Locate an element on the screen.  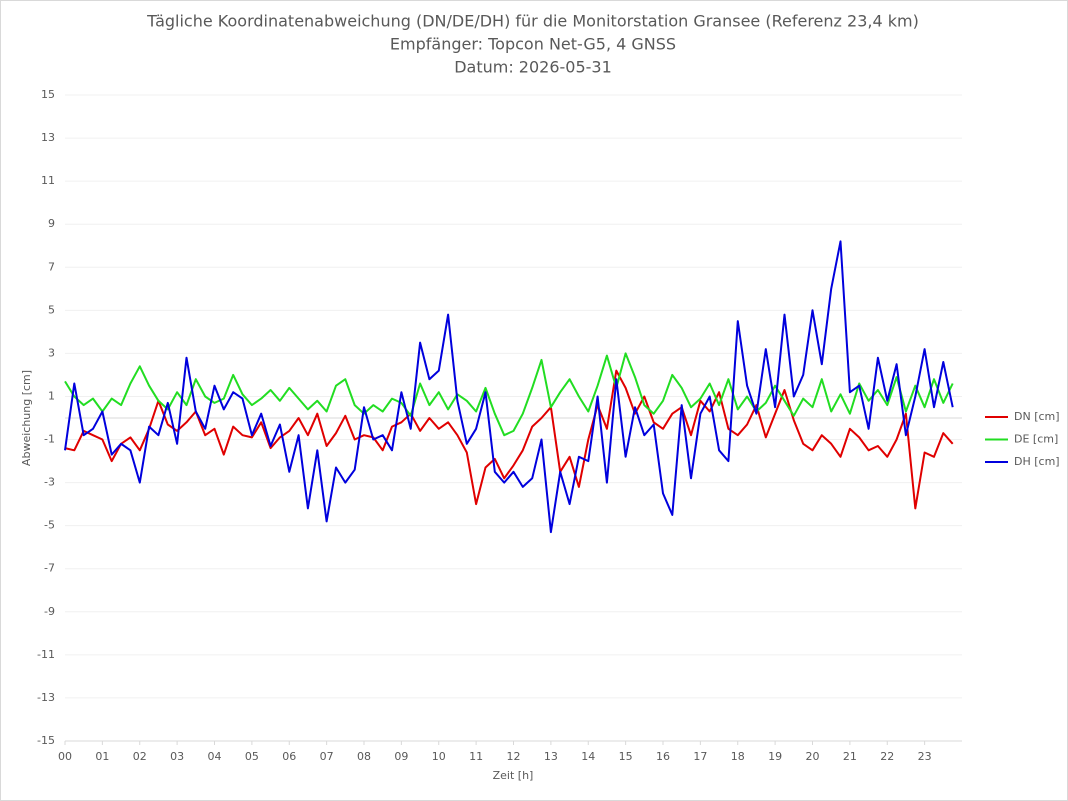
x-tick-label: 08 is located at coordinates (364, 756).